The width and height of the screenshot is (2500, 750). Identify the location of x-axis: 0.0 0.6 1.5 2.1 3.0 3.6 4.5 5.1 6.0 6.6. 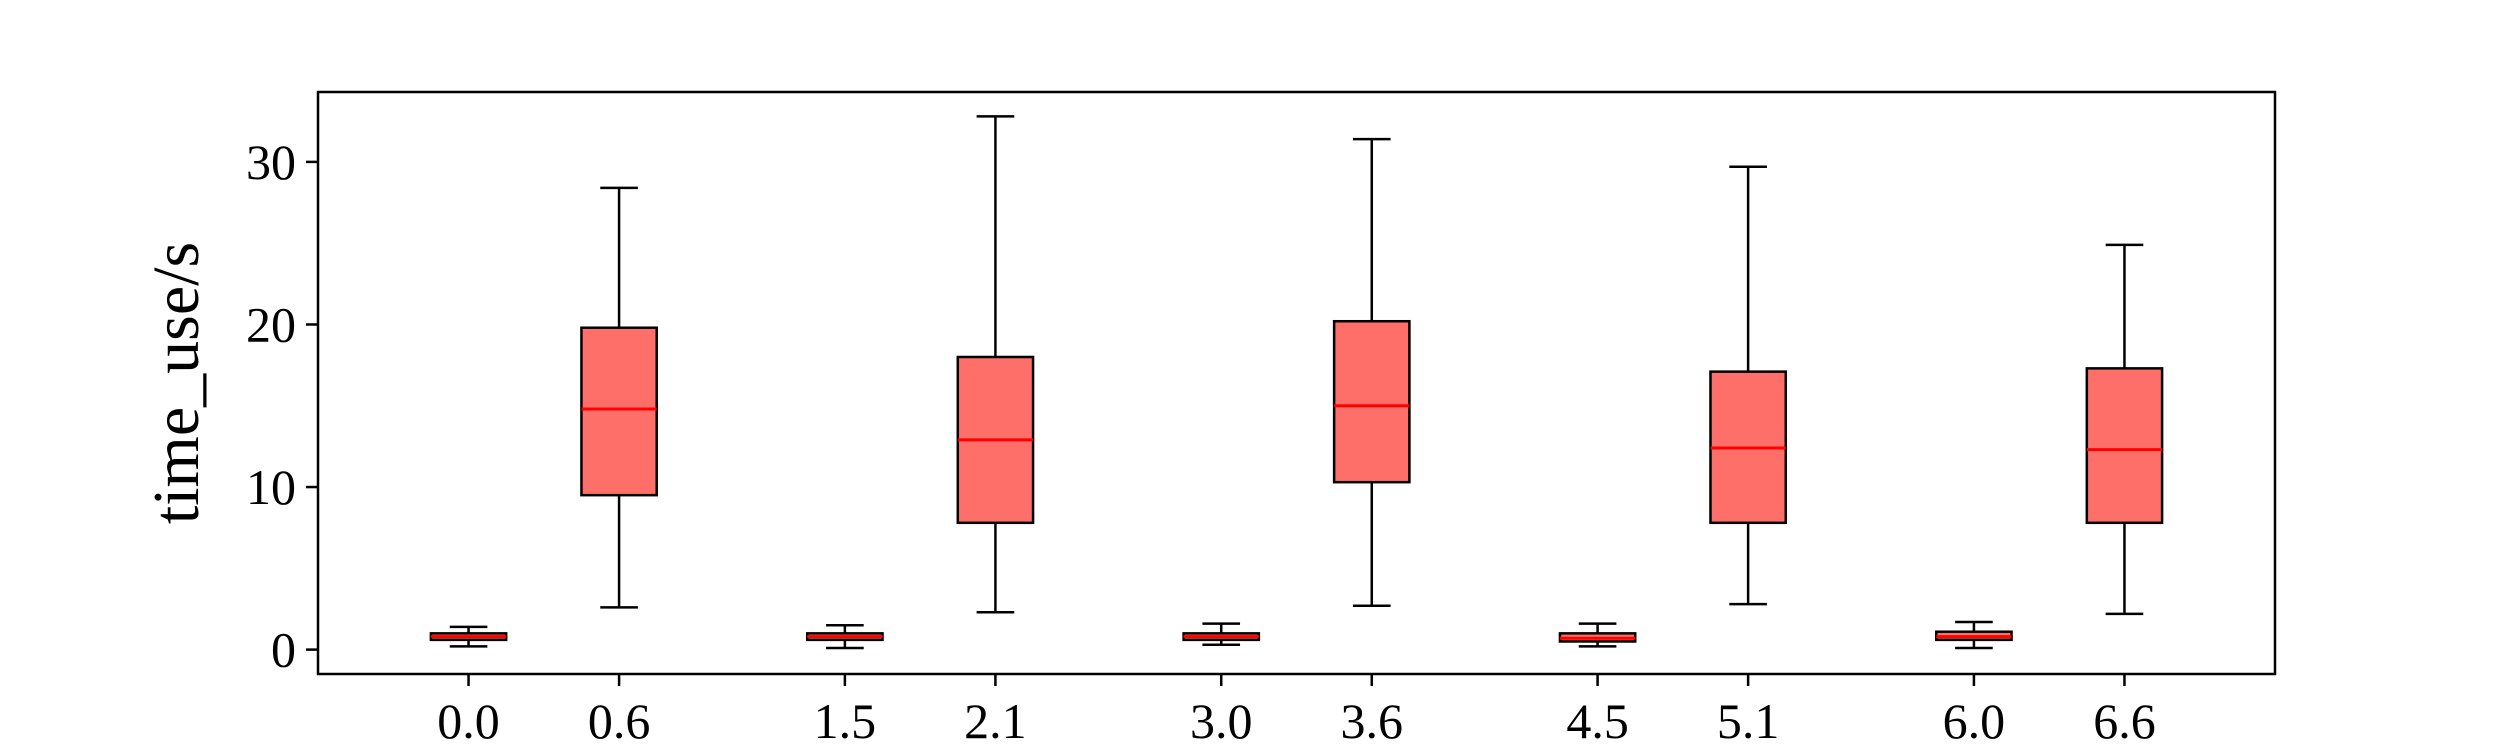
(1296, 711).